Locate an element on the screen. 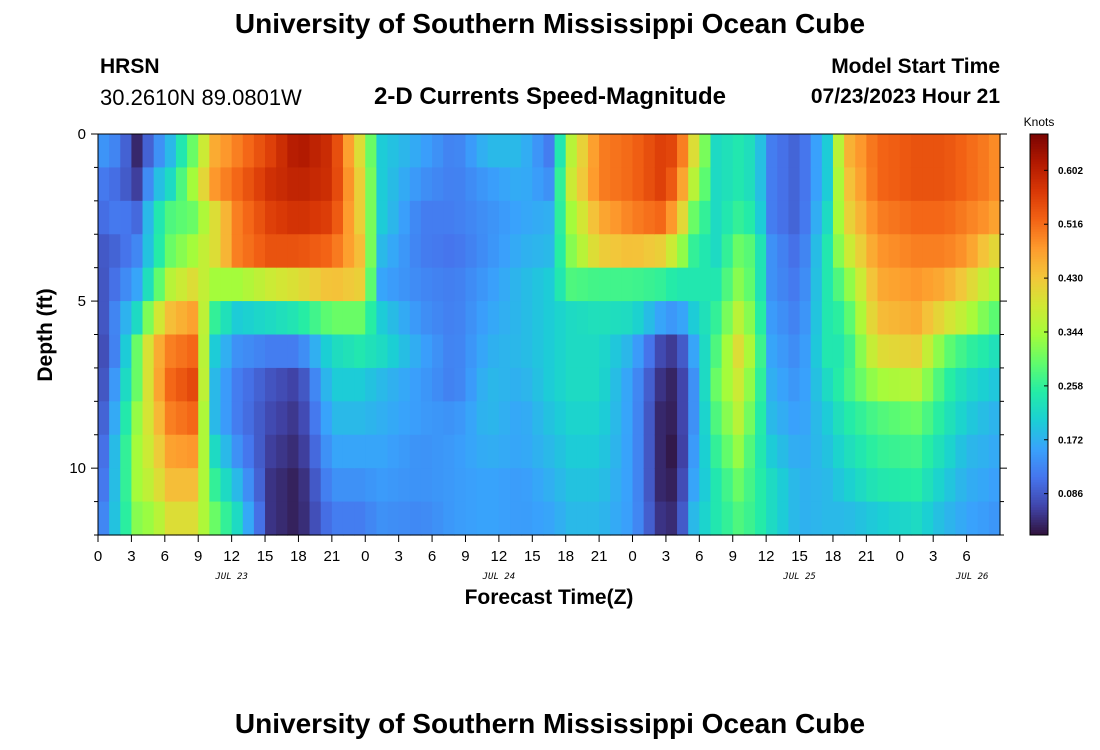  x-tick-label: 12 is located at coordinates (766, 556).